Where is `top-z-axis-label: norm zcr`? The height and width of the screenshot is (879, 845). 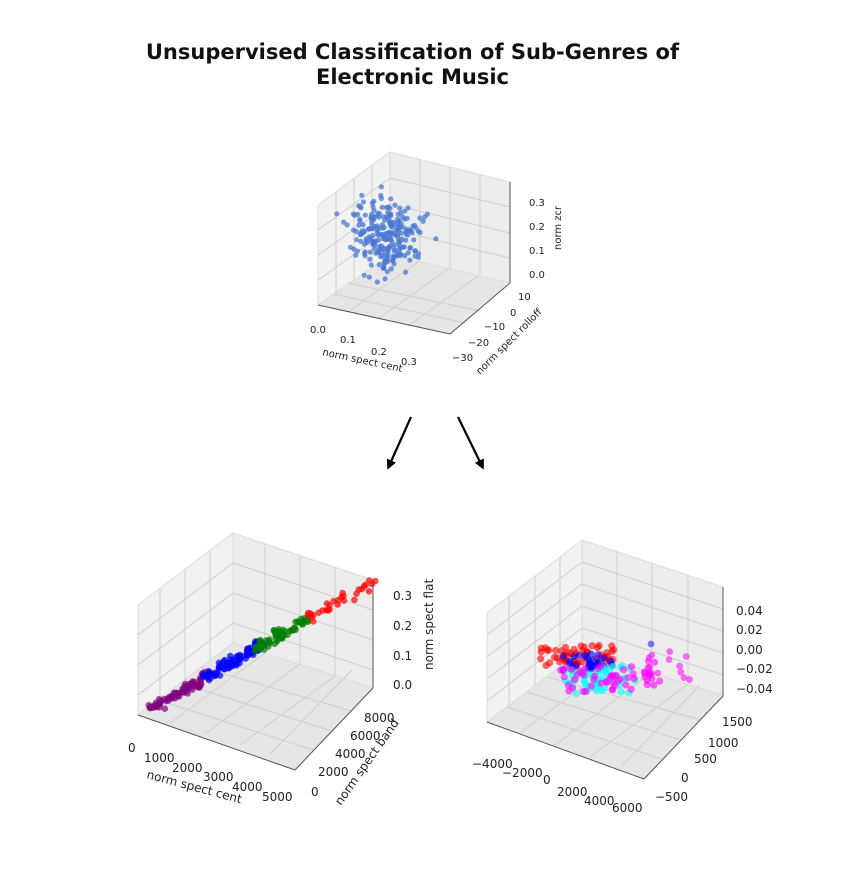 top-z-axis-label: norm zcr is located at coordinates (558, 227).